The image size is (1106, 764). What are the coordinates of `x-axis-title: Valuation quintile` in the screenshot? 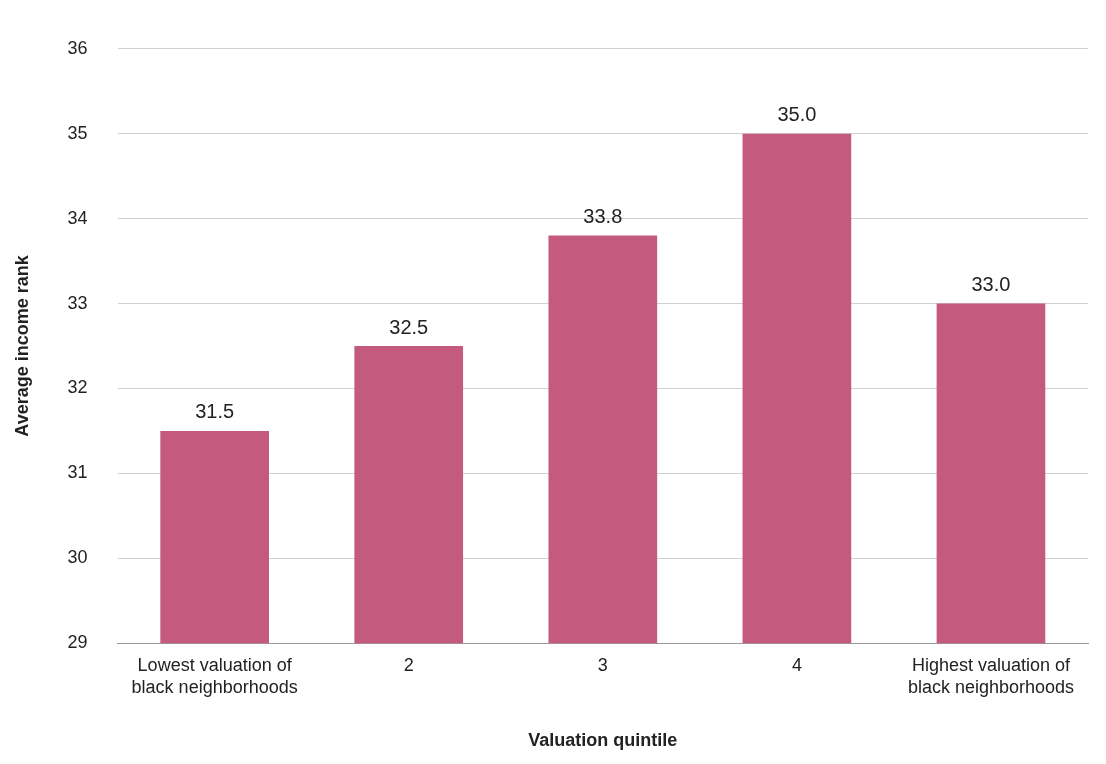 It's located at (603, 740).